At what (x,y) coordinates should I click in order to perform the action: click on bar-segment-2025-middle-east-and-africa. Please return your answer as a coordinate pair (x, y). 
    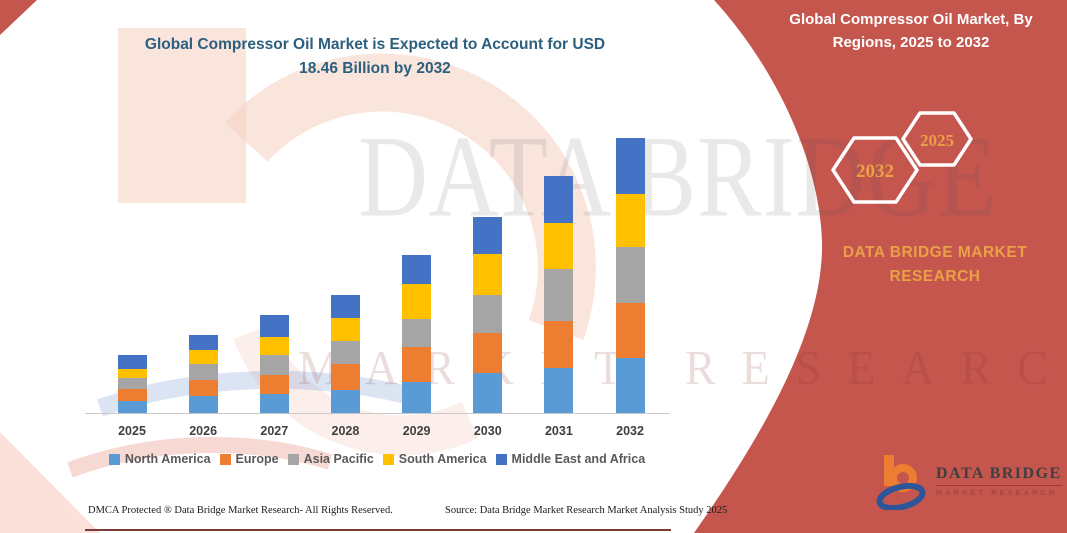
    Looking at the image, I should click on (132, 361).